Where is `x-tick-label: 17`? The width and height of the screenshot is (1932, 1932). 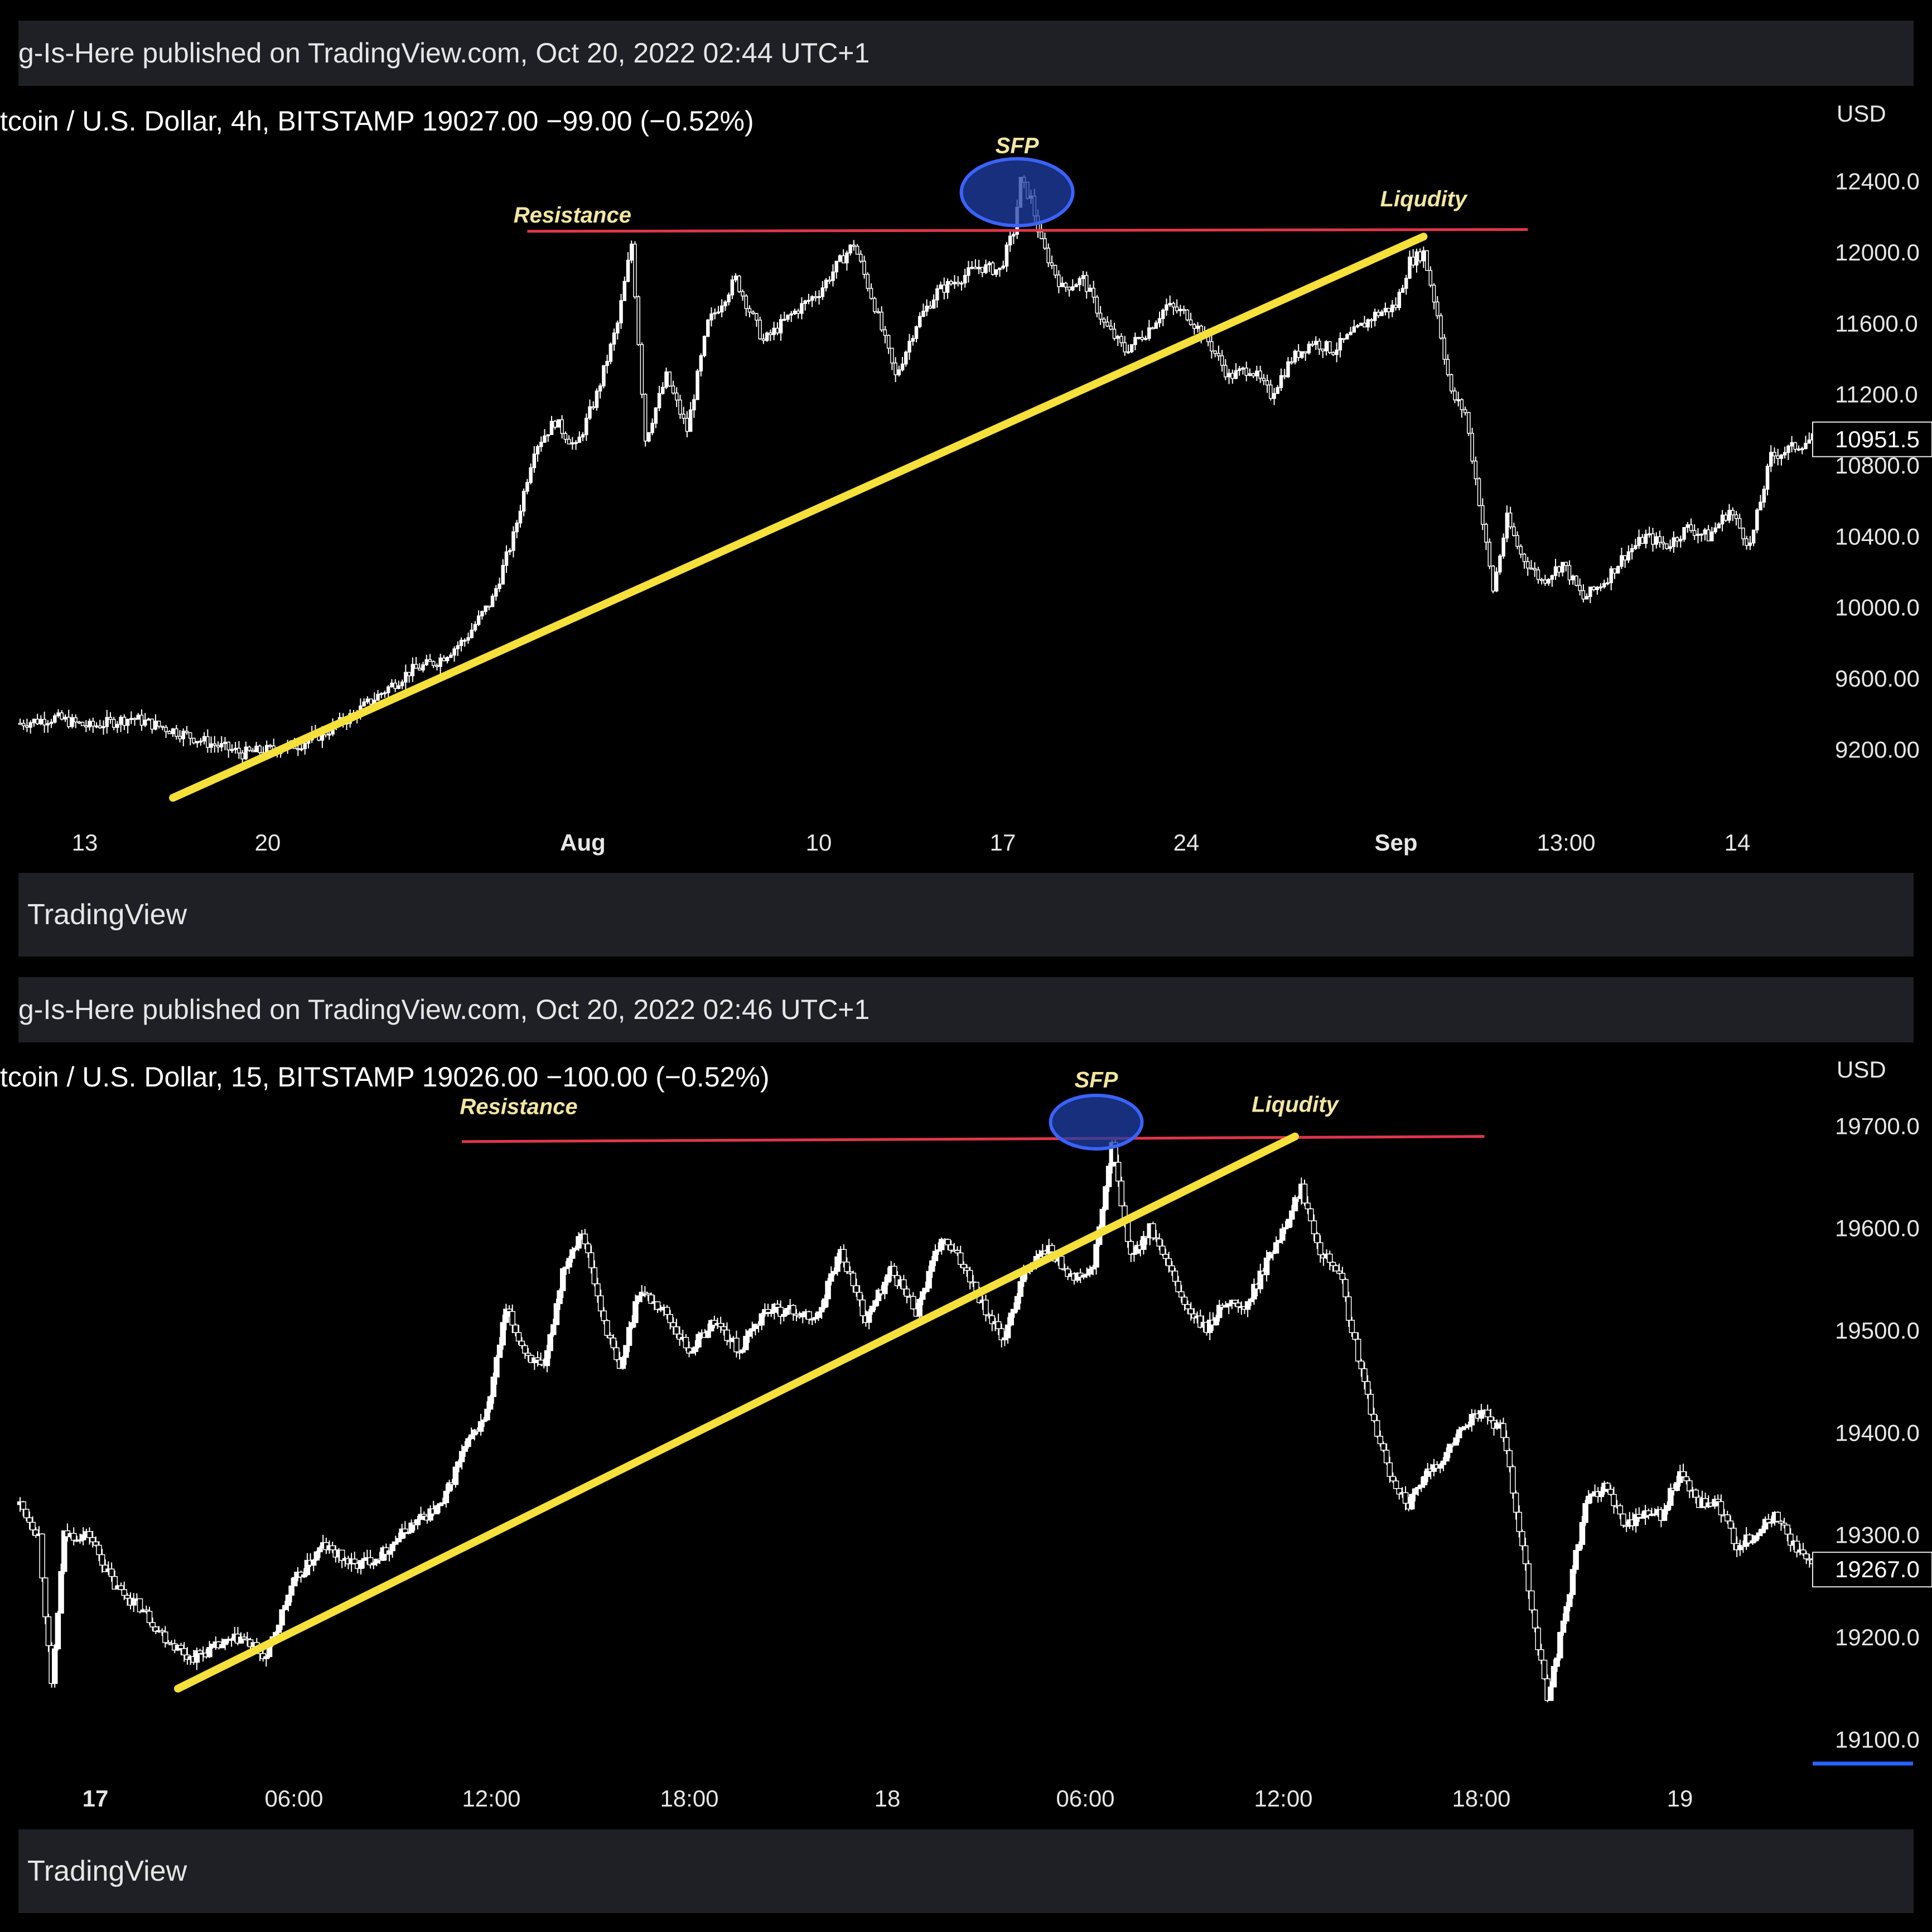
x-tick-label: 17 is located at coordinates (96, 1798).